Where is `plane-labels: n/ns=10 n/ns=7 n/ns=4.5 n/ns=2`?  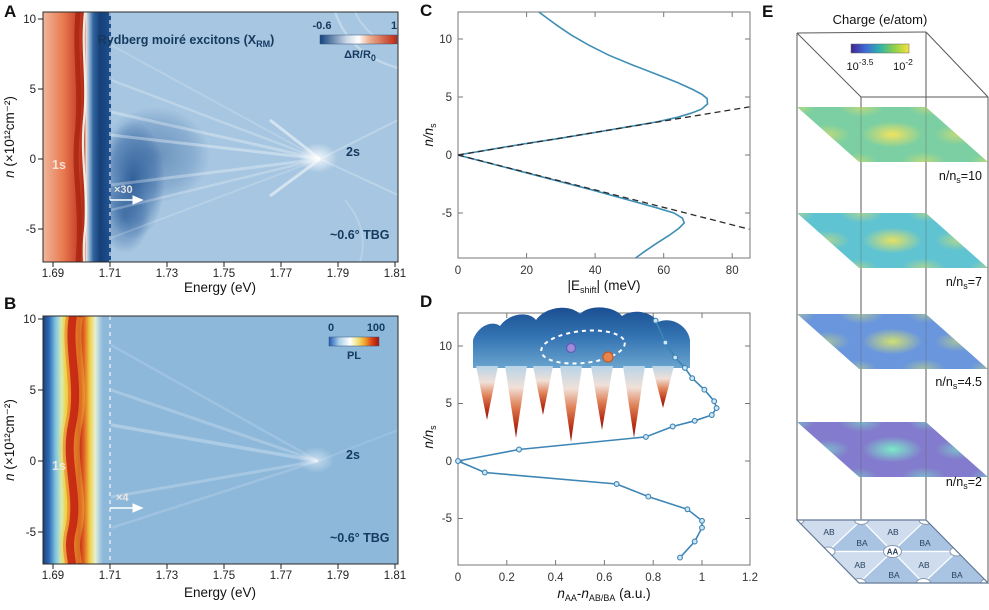
plane-labels: n/ns=10 n/ns=7 n/ns=4.5 n/ns=2 is located at coordinates (958, 330).